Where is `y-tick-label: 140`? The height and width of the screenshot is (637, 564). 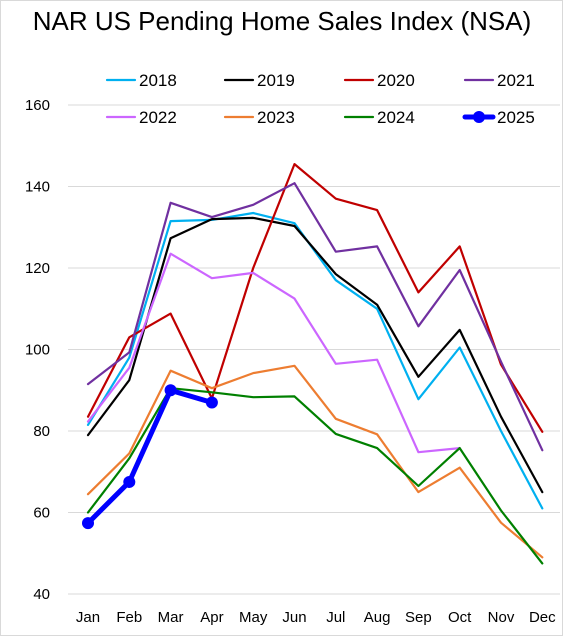 y-tick-label: 140 is located at coordinates (37, 187).